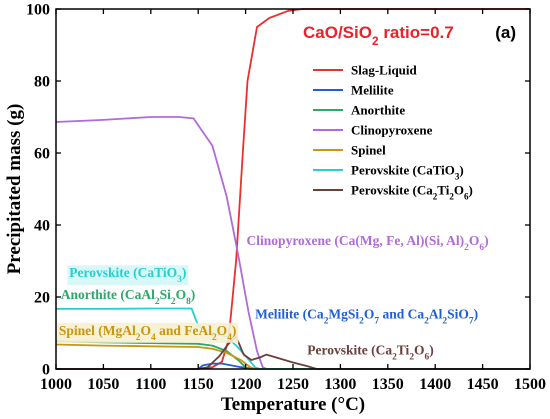 The height and width of the screenshot is (419, 550). What do you see at coordinates (366, 317) in the screenshot?
I see `annotation-melilite: Melilite (Ca2MgSi2O7 and Ca2Al2SiO7)` at bounding box center [366, 317].